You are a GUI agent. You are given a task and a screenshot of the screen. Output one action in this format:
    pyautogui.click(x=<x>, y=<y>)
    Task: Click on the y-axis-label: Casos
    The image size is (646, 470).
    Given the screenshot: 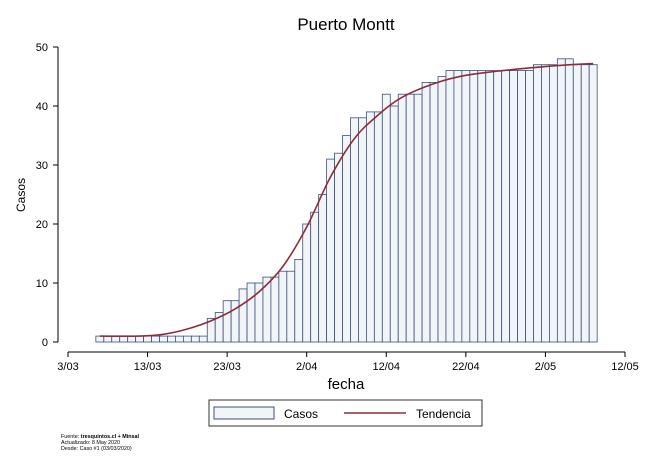 What is the action you would take?
    pyautogui.click(x=21, y=195)
    